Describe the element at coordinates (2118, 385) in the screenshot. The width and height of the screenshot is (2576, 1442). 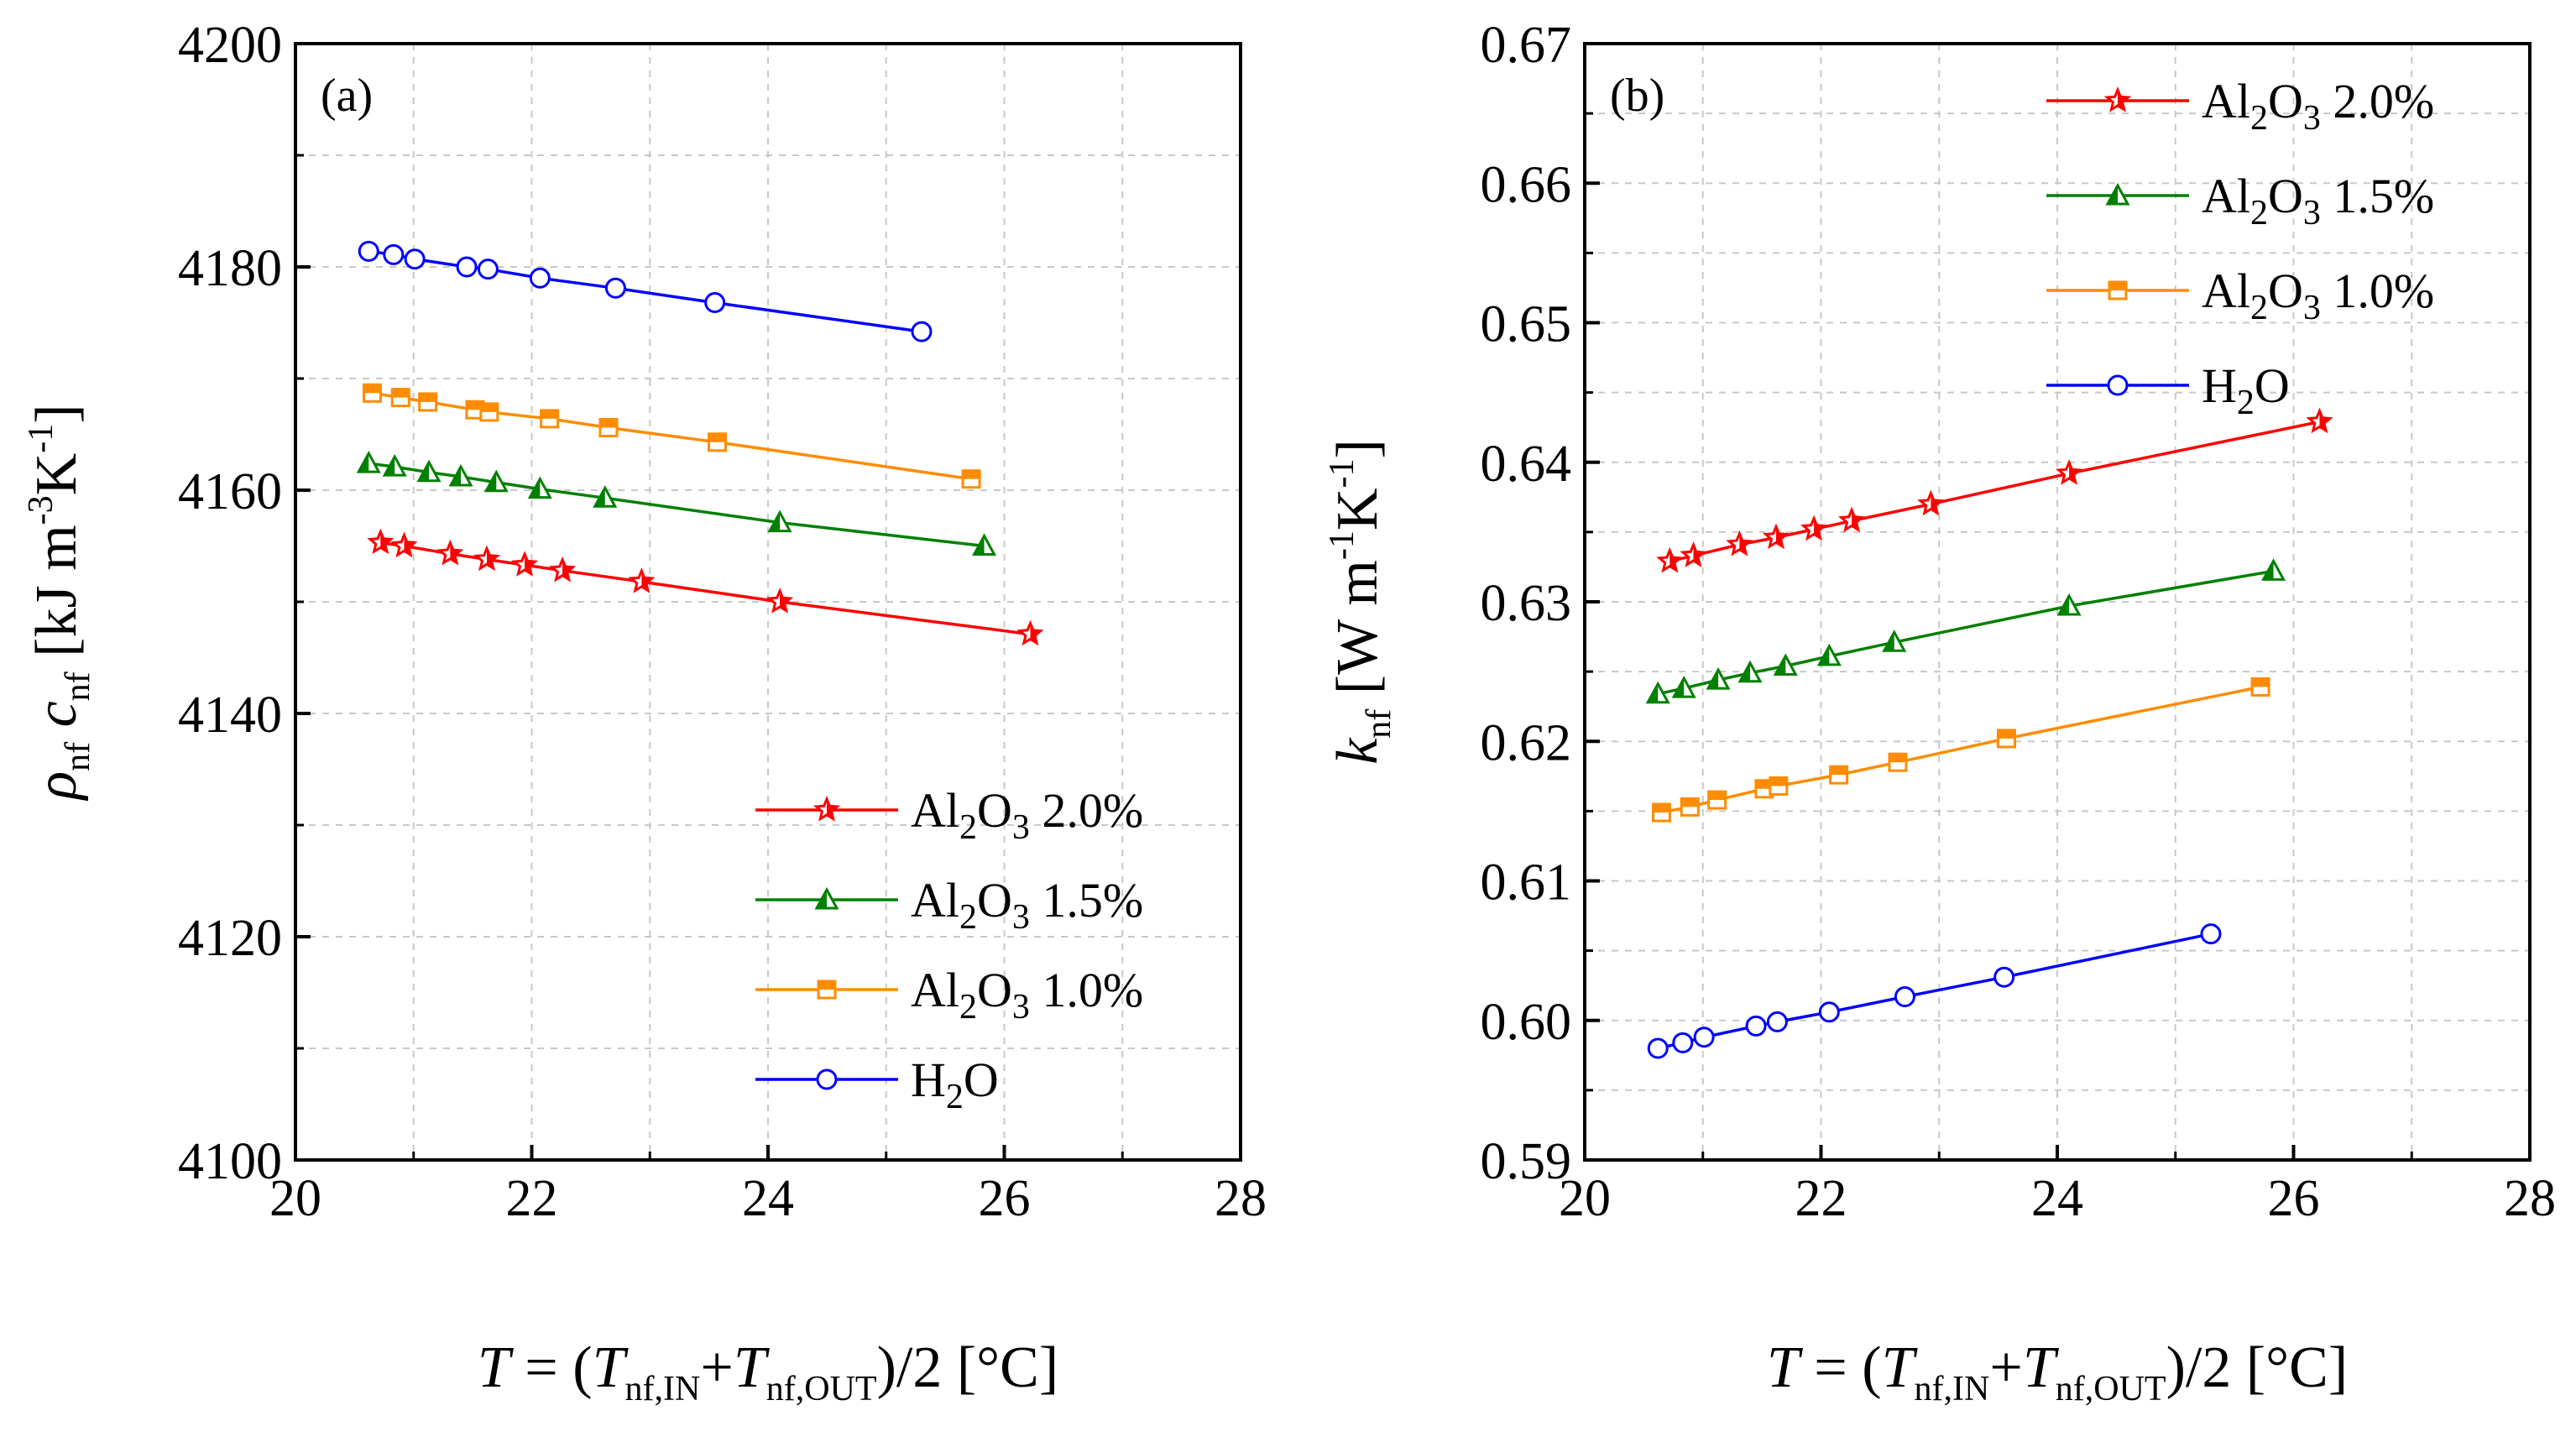
I see `legend-marker` at that location.